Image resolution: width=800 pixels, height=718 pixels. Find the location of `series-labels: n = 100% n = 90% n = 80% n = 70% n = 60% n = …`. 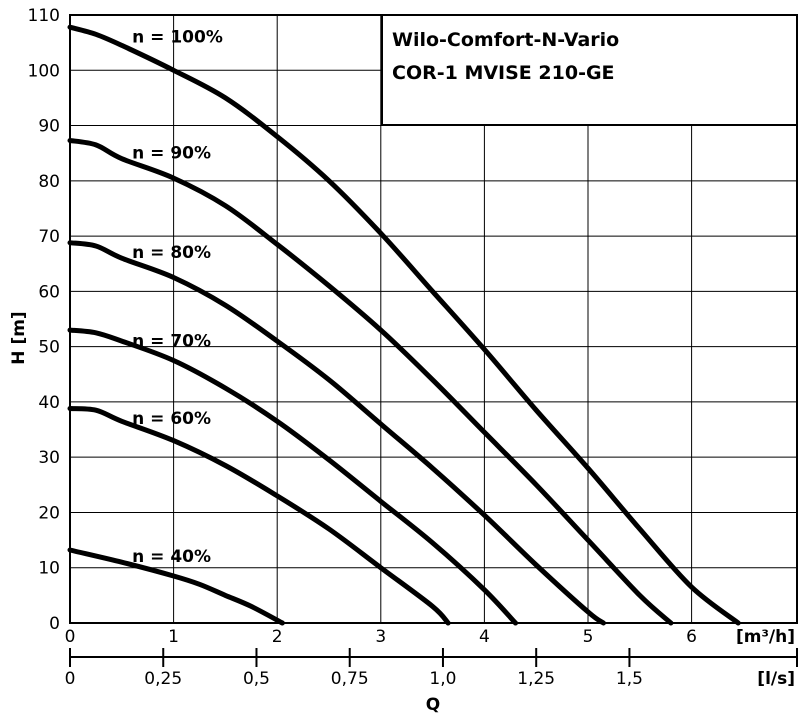

series-labels: n = 100% n = 90% n = 80% n = 70% n = 60% n = … is located at coordinates (177, 298).